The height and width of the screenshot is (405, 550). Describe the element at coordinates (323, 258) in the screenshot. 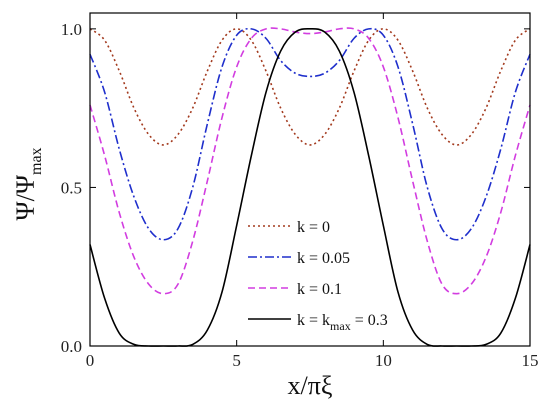

I see `legend-label-2: k = 0.05` at that location.